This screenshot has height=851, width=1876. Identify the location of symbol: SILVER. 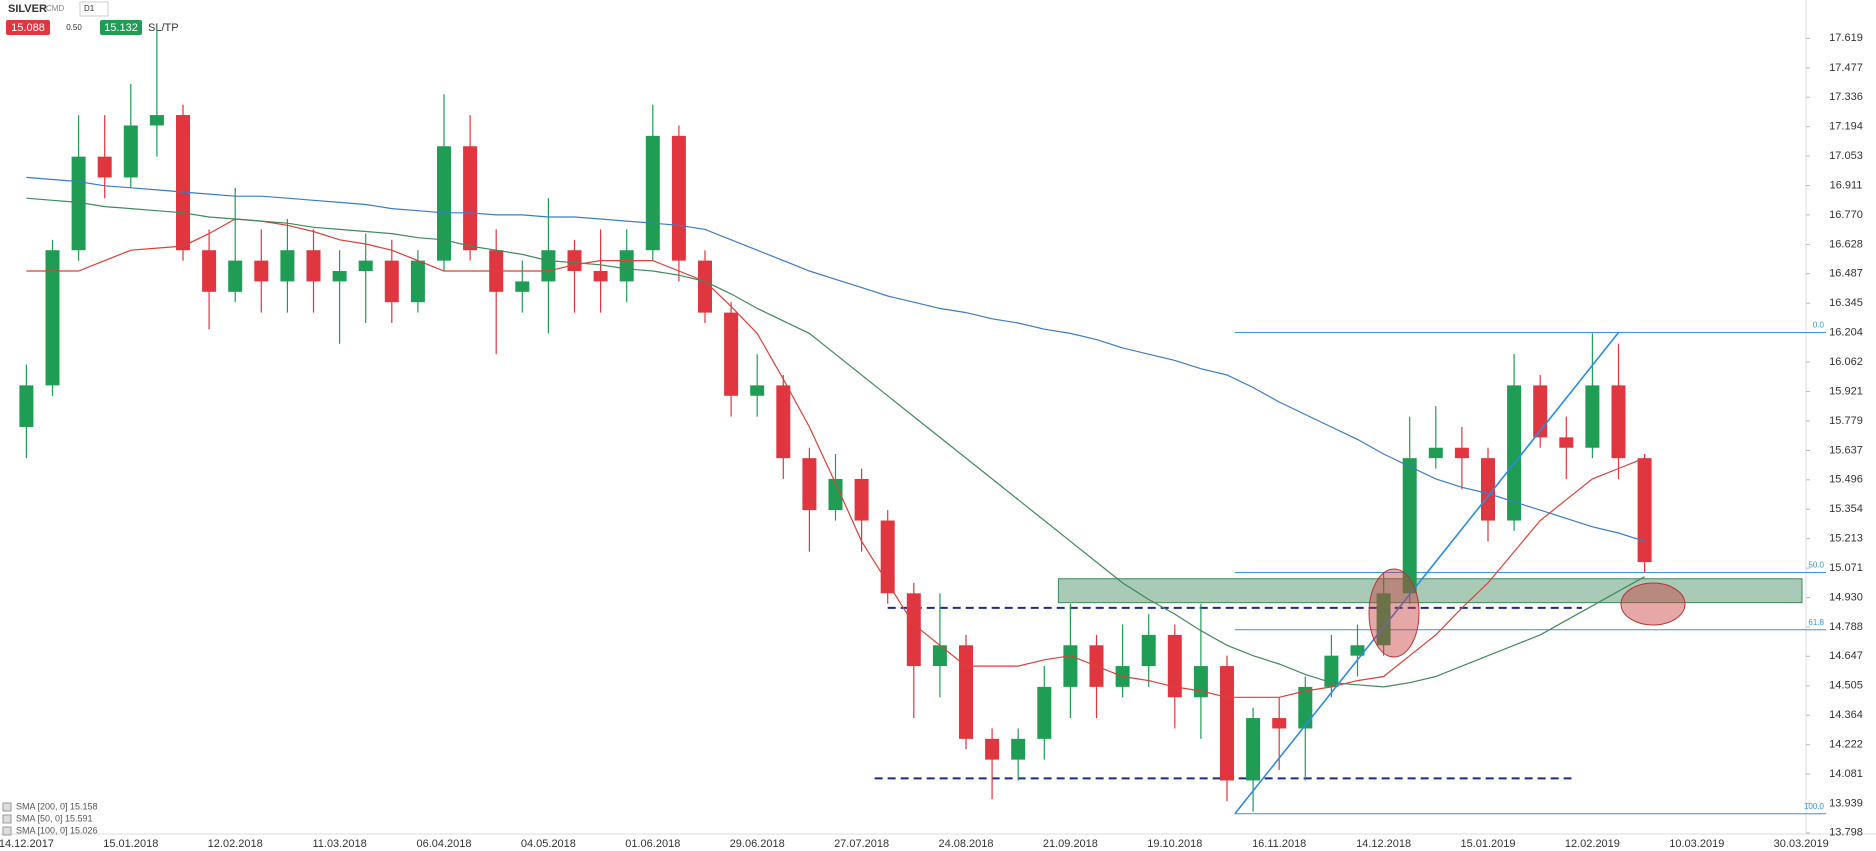
(27, 9).